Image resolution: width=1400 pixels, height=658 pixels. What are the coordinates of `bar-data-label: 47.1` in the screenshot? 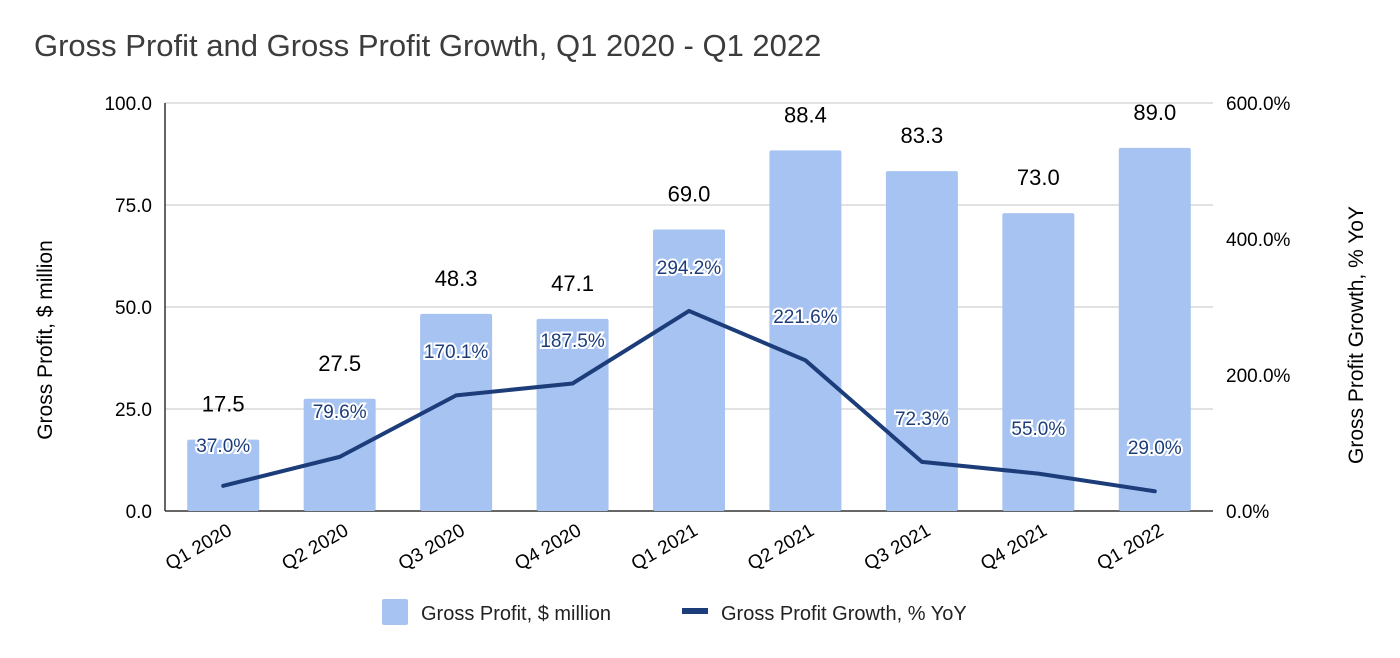 It's located at (572, 283).